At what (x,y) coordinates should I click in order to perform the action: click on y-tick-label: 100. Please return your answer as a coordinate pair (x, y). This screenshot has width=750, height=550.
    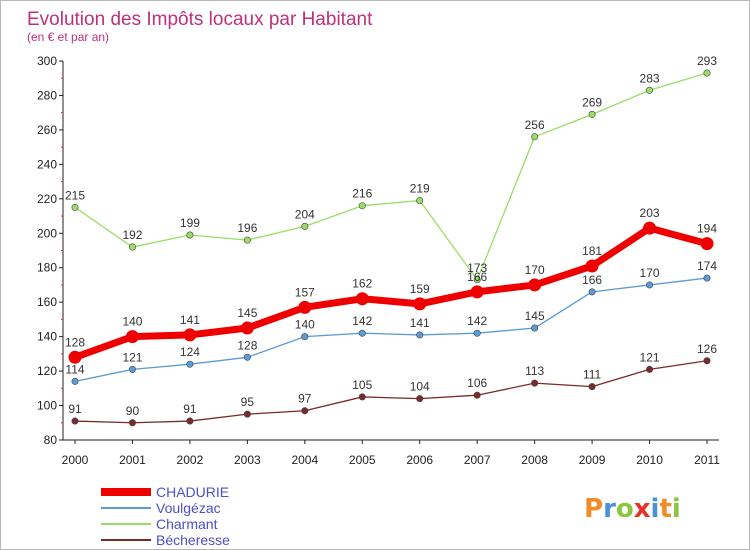
    Looking at the image, I should click on (47, 406).